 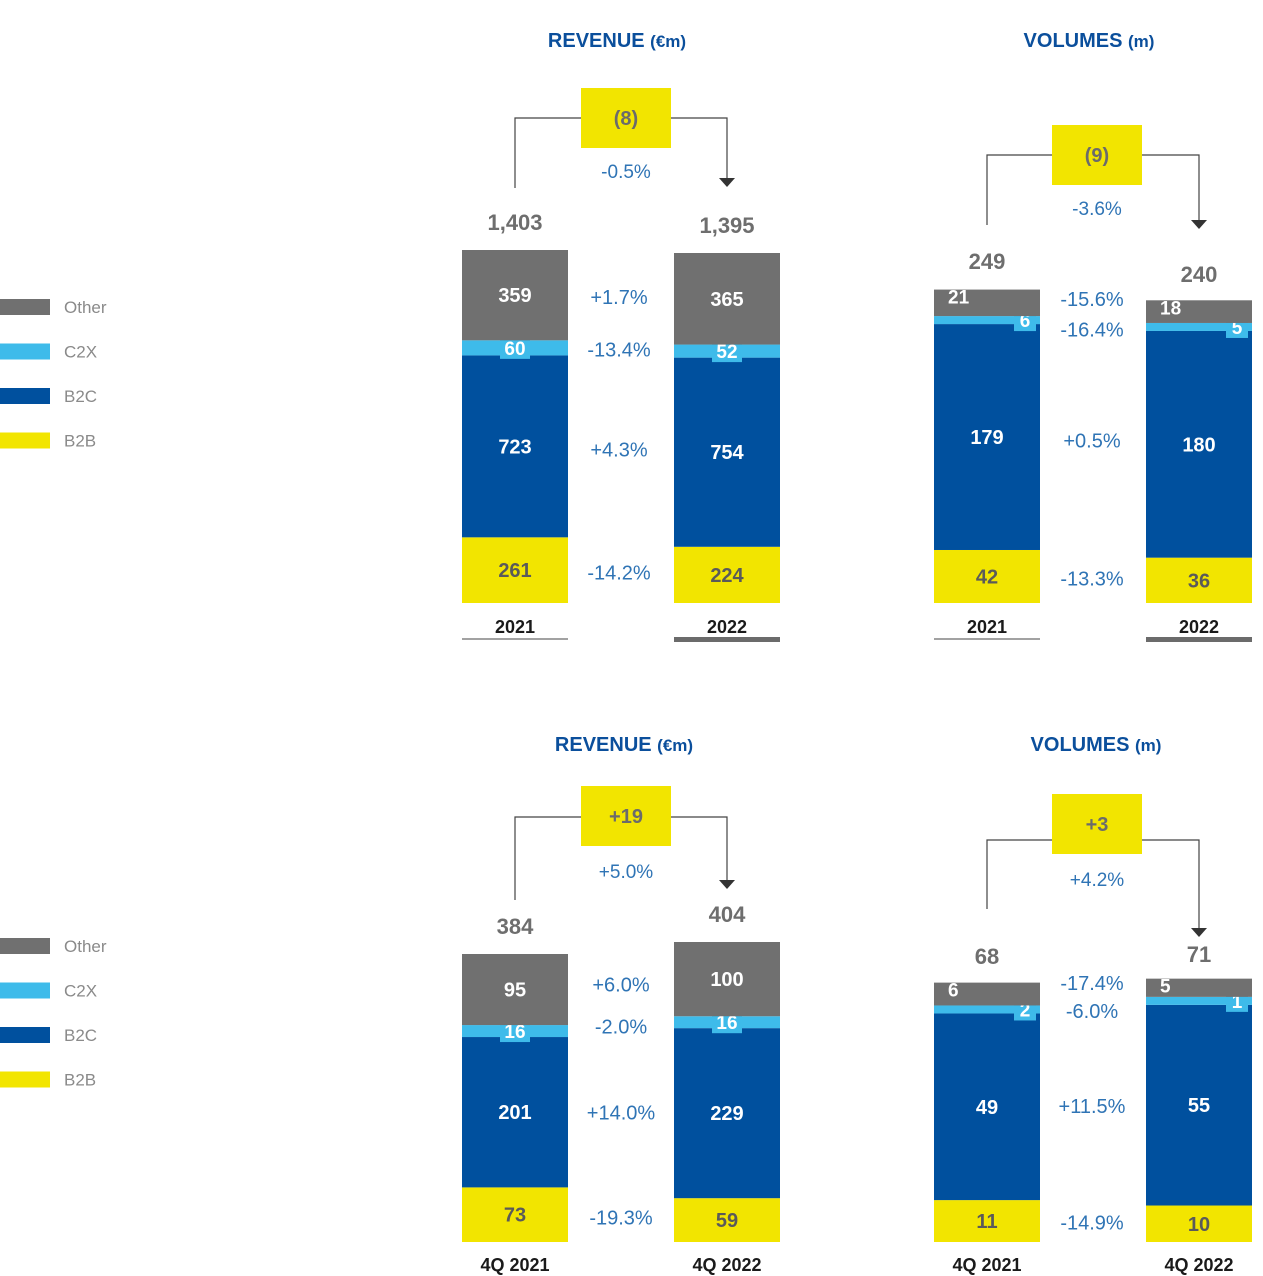 I want to click on category-label: 2022, so click(x=1199, y=627).